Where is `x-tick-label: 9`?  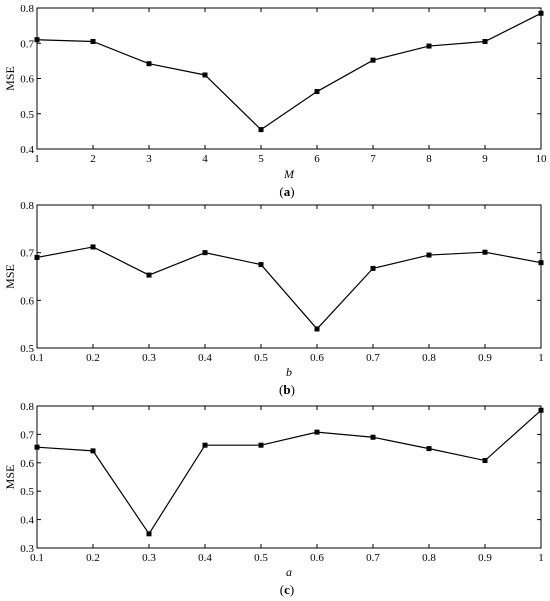 x-tick-label: 9 is located at coordinates (485, 159).